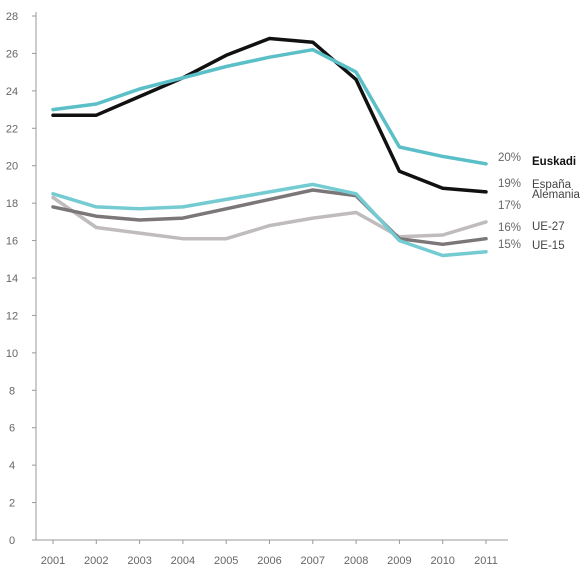  I want to click on y-tick-label: 12, so click(12, 316).